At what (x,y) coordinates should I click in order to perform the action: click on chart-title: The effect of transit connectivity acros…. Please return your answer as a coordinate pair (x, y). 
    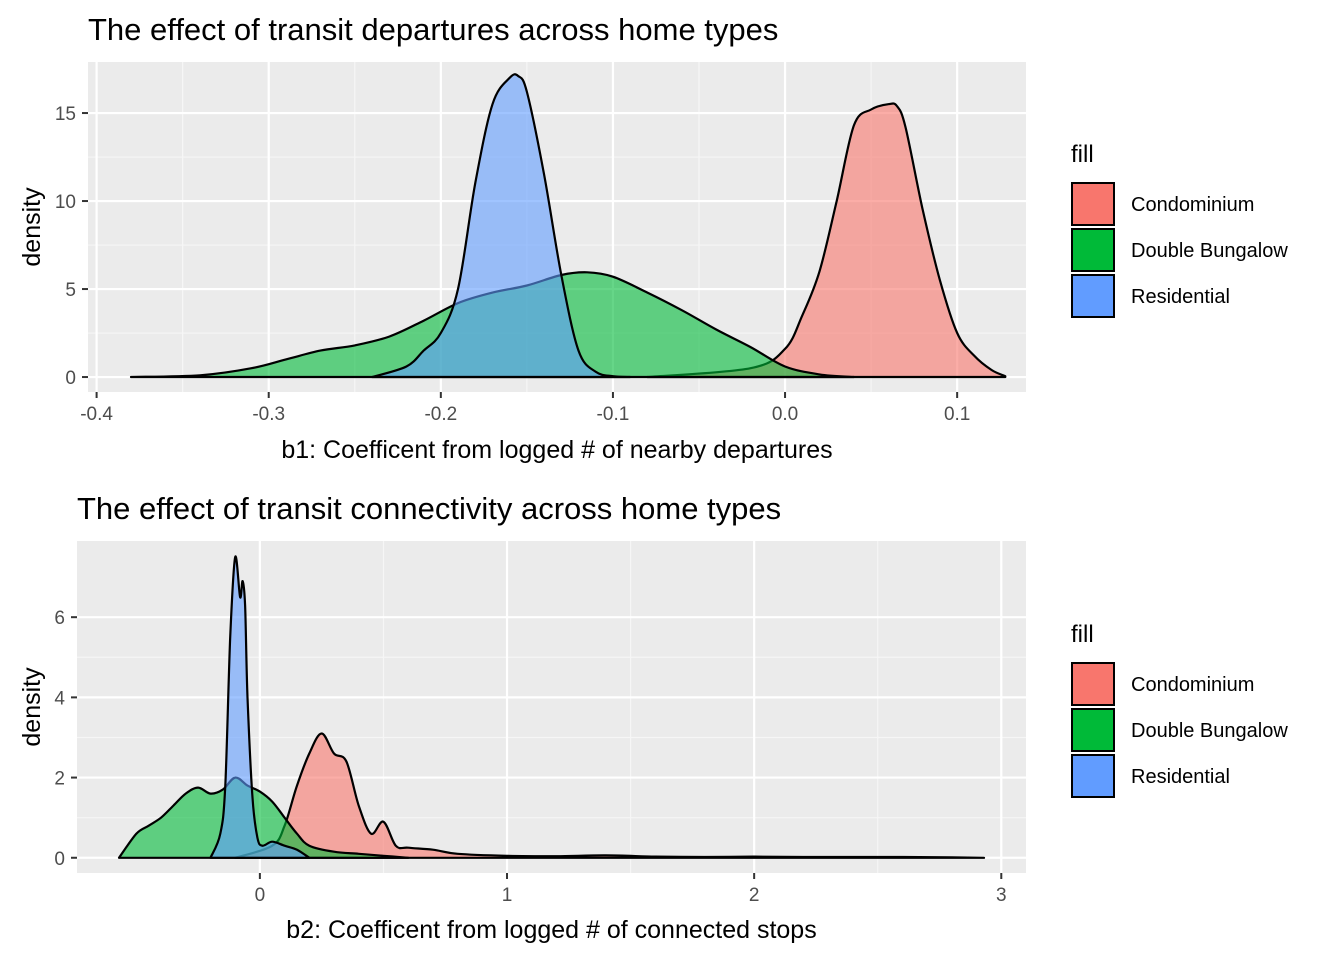
    Looking at the image, I should click on (429, 508).